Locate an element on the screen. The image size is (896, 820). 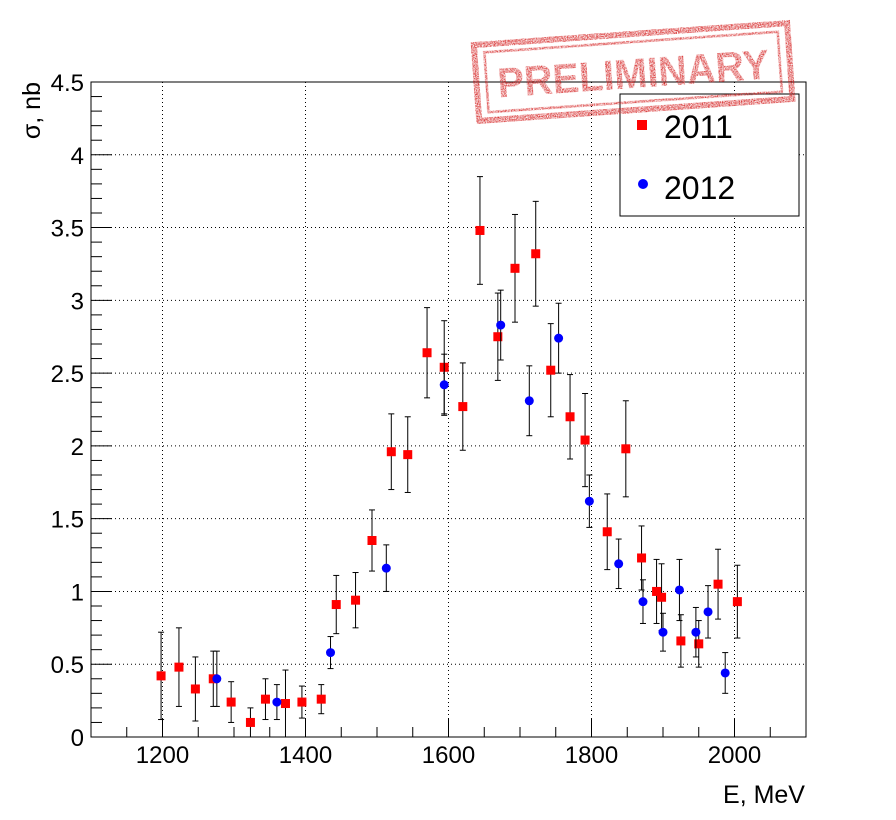
y-tick-label: 0 is located at coordinates (77, 738).